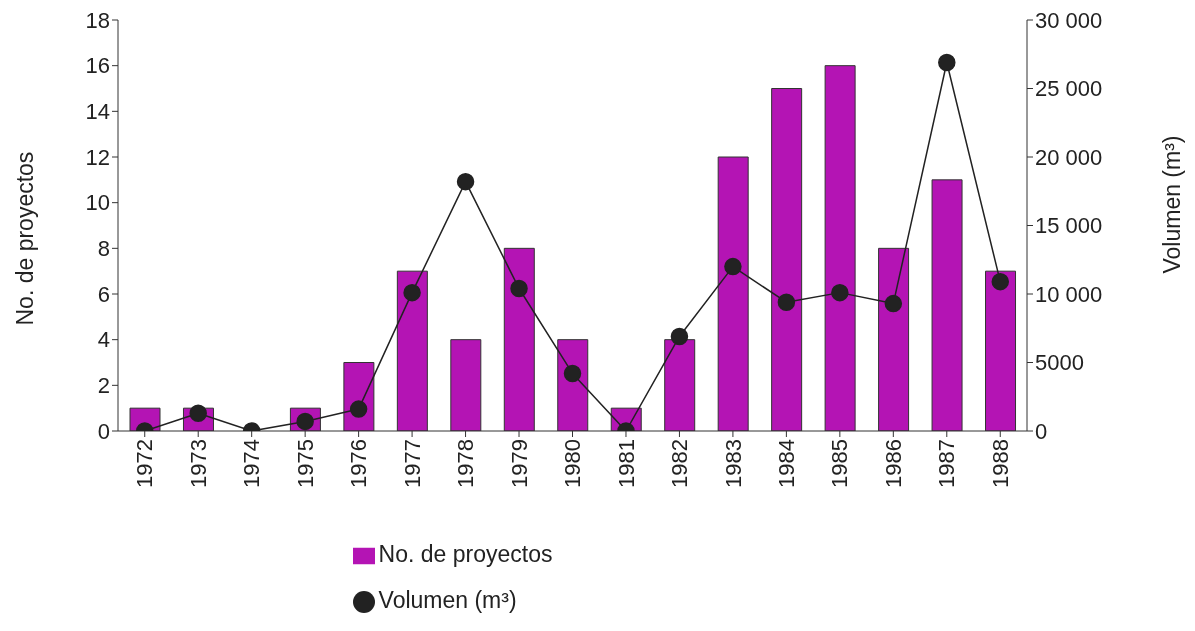 Image resolution: width=1195 pixels, height=631 pixels. What do you see at coordinates (97, 66) in the screenshot?
I see `y-tick-label: 16` at bounding box center [97, 66].